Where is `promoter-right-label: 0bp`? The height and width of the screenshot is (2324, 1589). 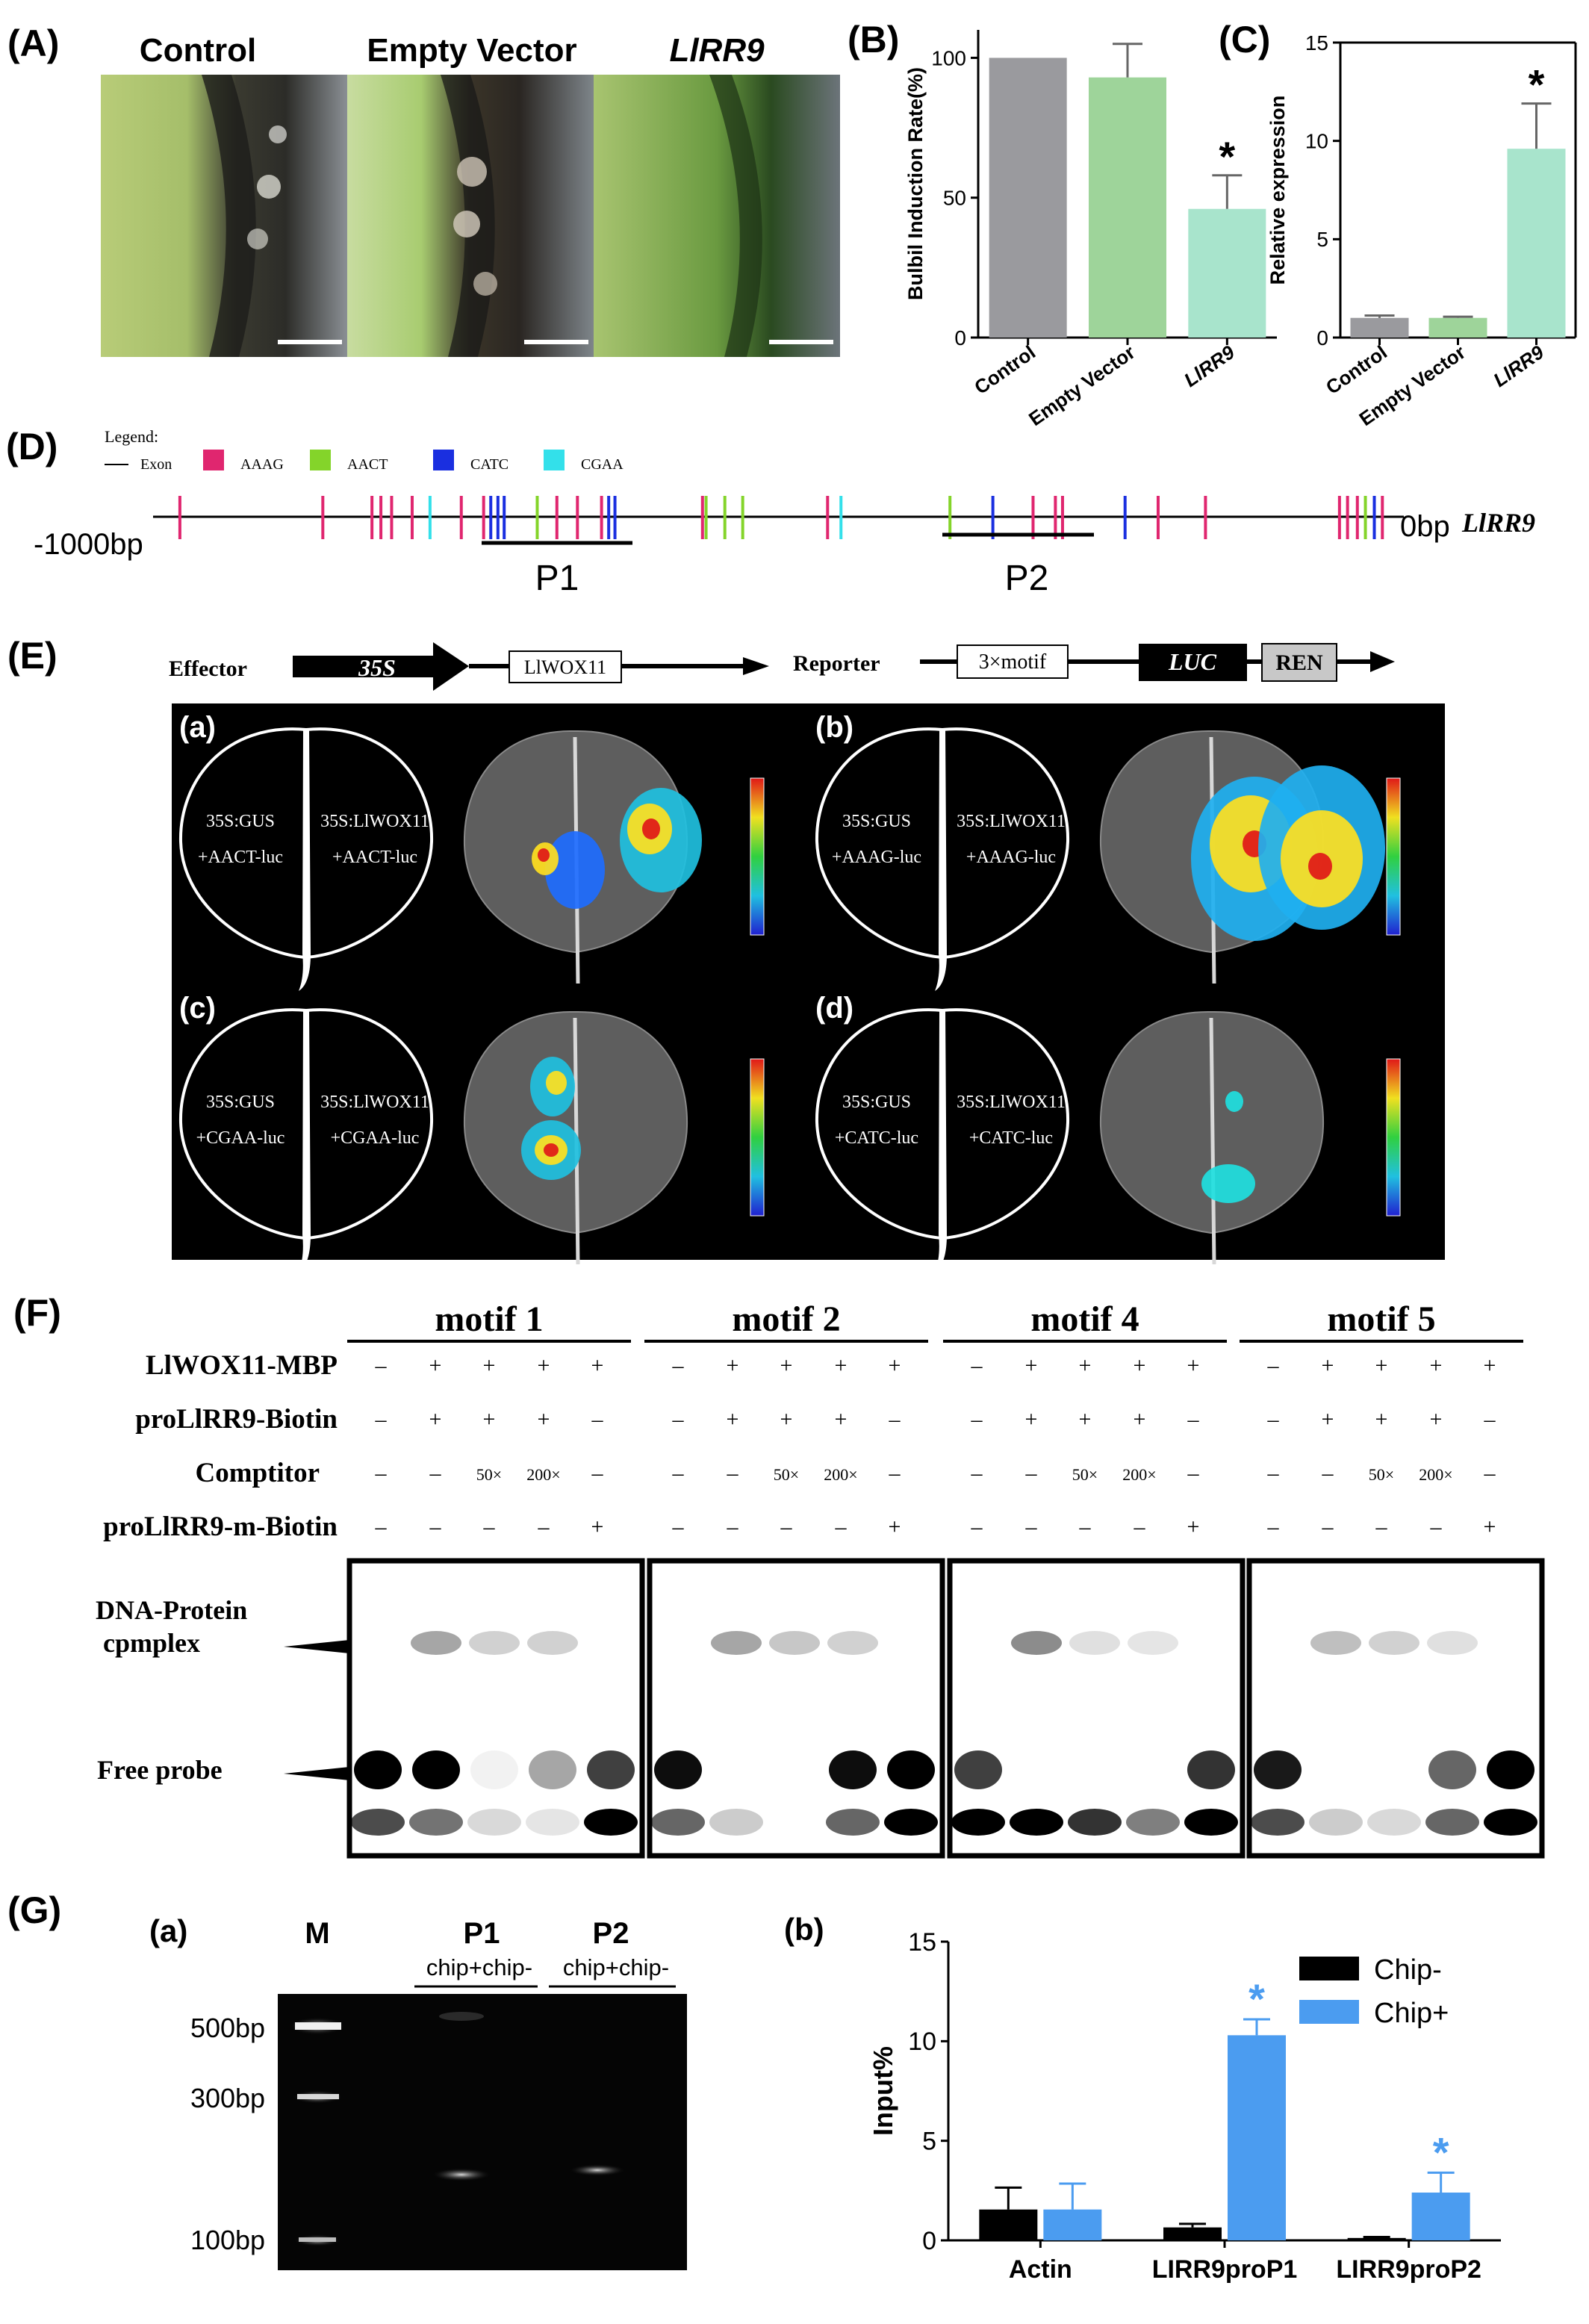 promoter-right-label: 0bp is located at coordinates (1425, 526).